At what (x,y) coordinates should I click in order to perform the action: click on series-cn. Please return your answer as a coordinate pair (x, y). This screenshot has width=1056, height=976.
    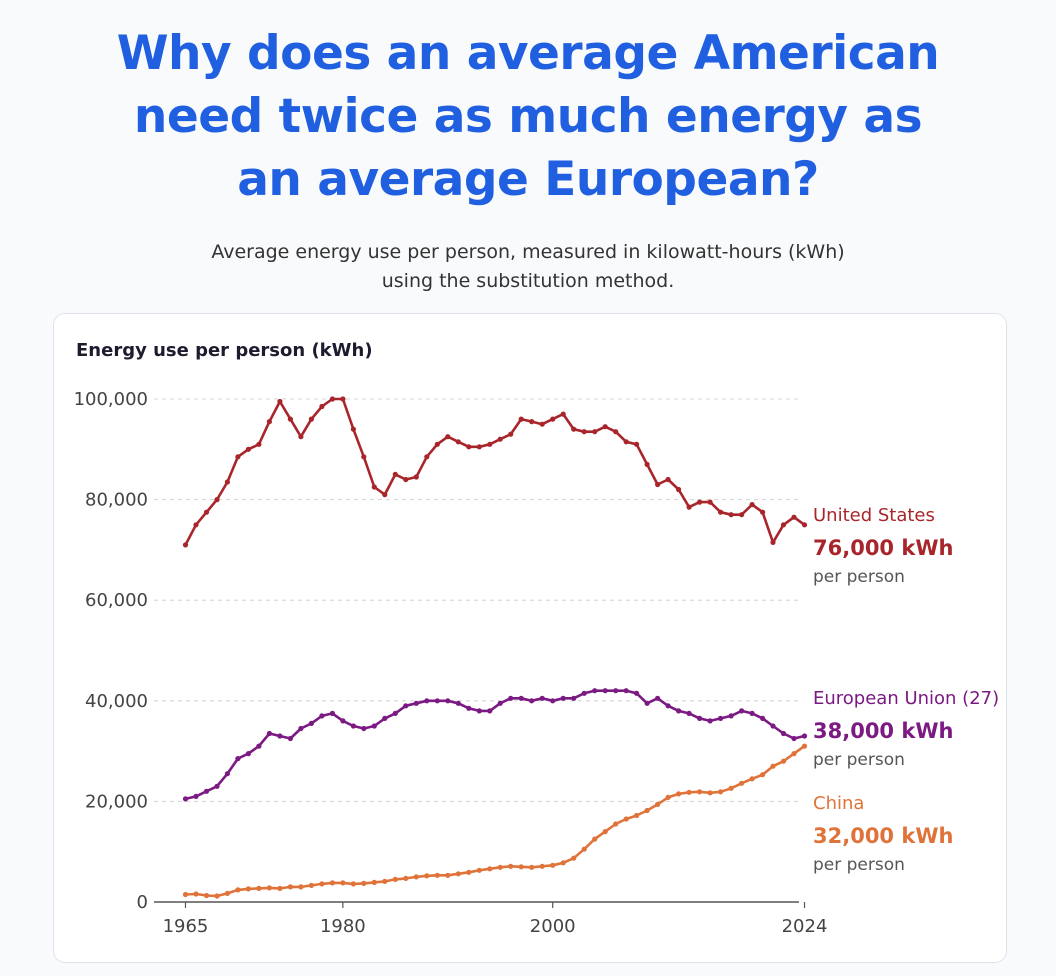
    Looking at the image, I should click on (495, 821).